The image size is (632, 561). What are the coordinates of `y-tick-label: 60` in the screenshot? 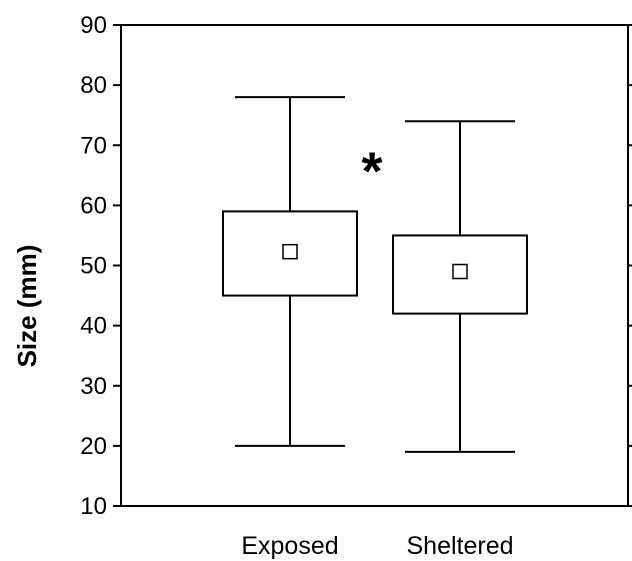 It's located at (93, 205).